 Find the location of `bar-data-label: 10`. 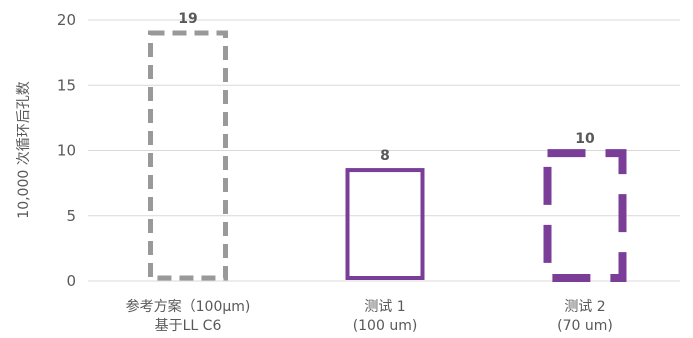

bar-data-label: 10 is located at coordinates (585, 139).